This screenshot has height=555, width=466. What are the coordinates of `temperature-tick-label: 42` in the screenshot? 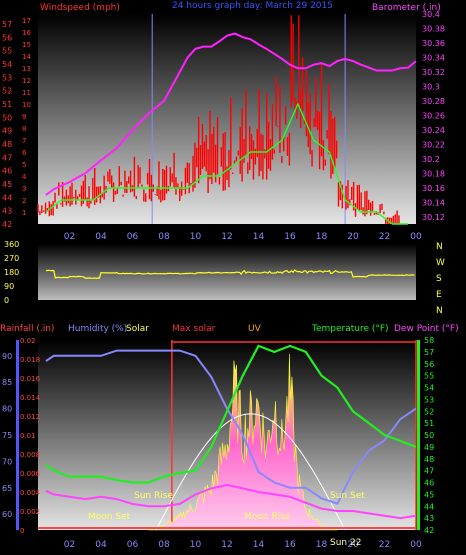 It's located at (429, 530).